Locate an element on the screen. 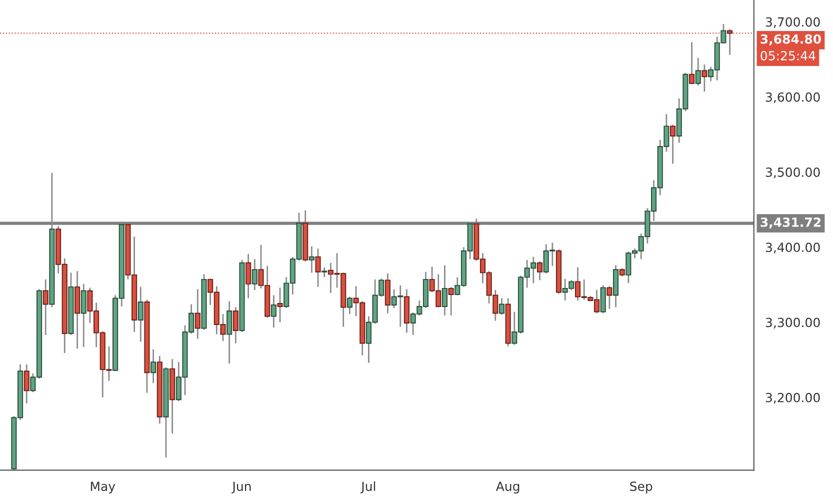 Image resolution: width=833 pixels, height=504 pixels. x-tick-label: Jul is located at coordinates (368, 487).